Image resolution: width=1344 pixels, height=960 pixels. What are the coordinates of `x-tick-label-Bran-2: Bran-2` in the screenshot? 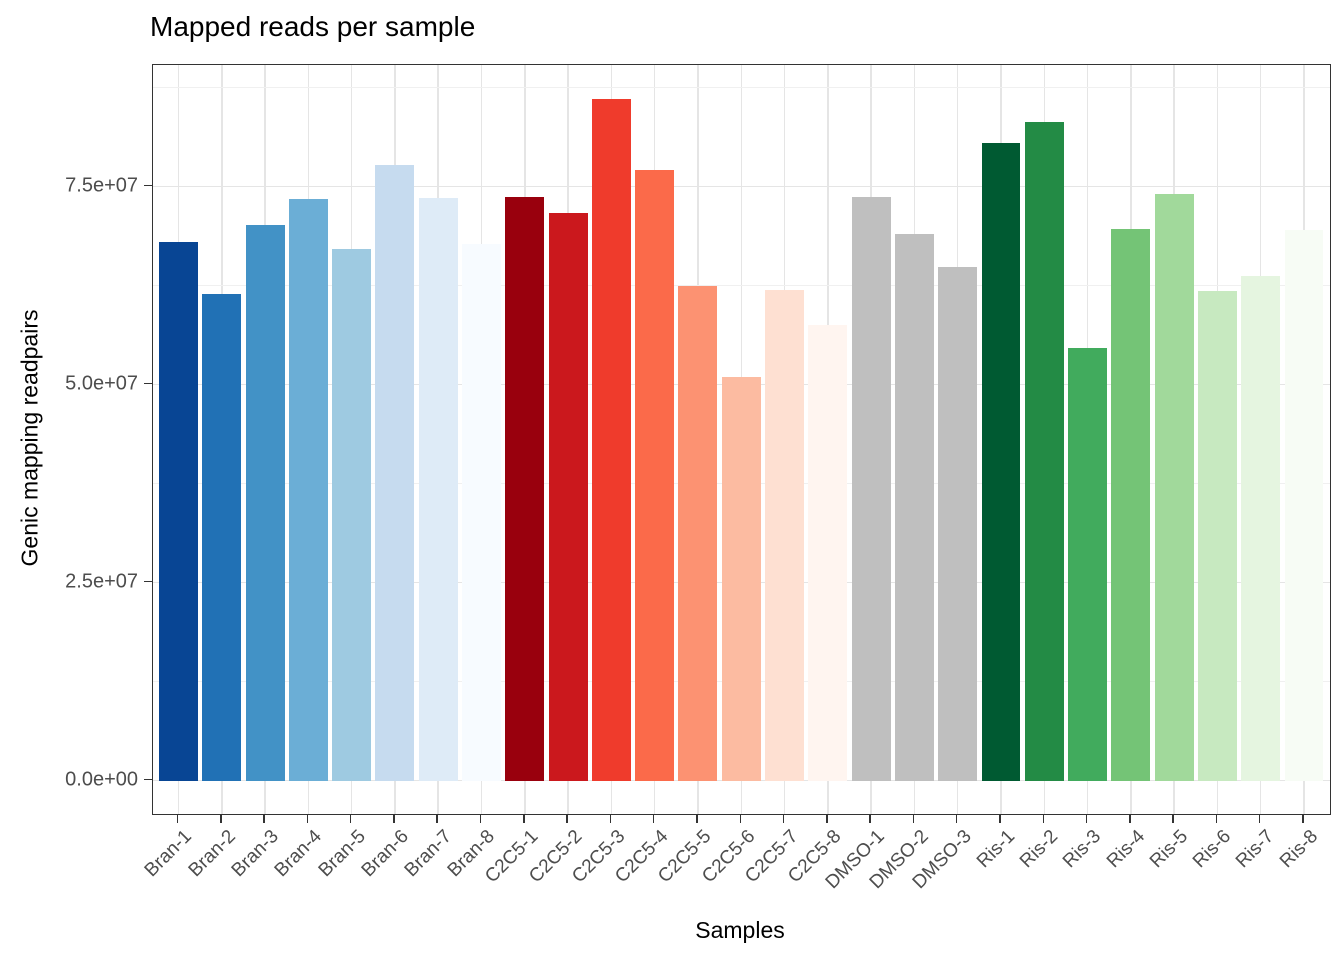 It's located at (212, 854).